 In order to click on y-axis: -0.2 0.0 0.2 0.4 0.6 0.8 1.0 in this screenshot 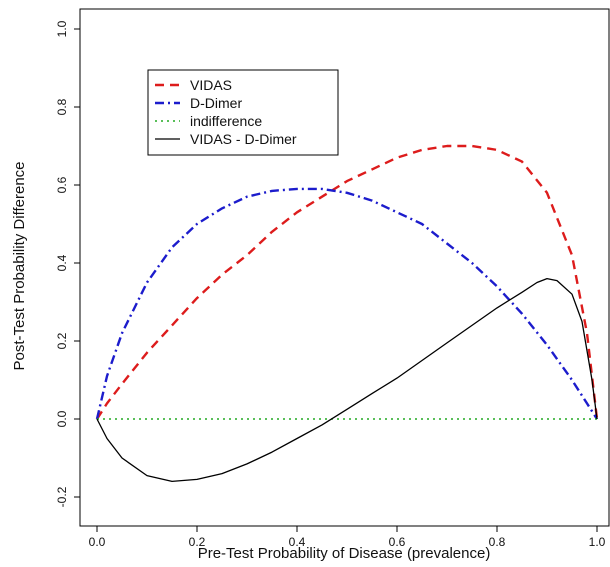, I will do `click(68, 263)`.